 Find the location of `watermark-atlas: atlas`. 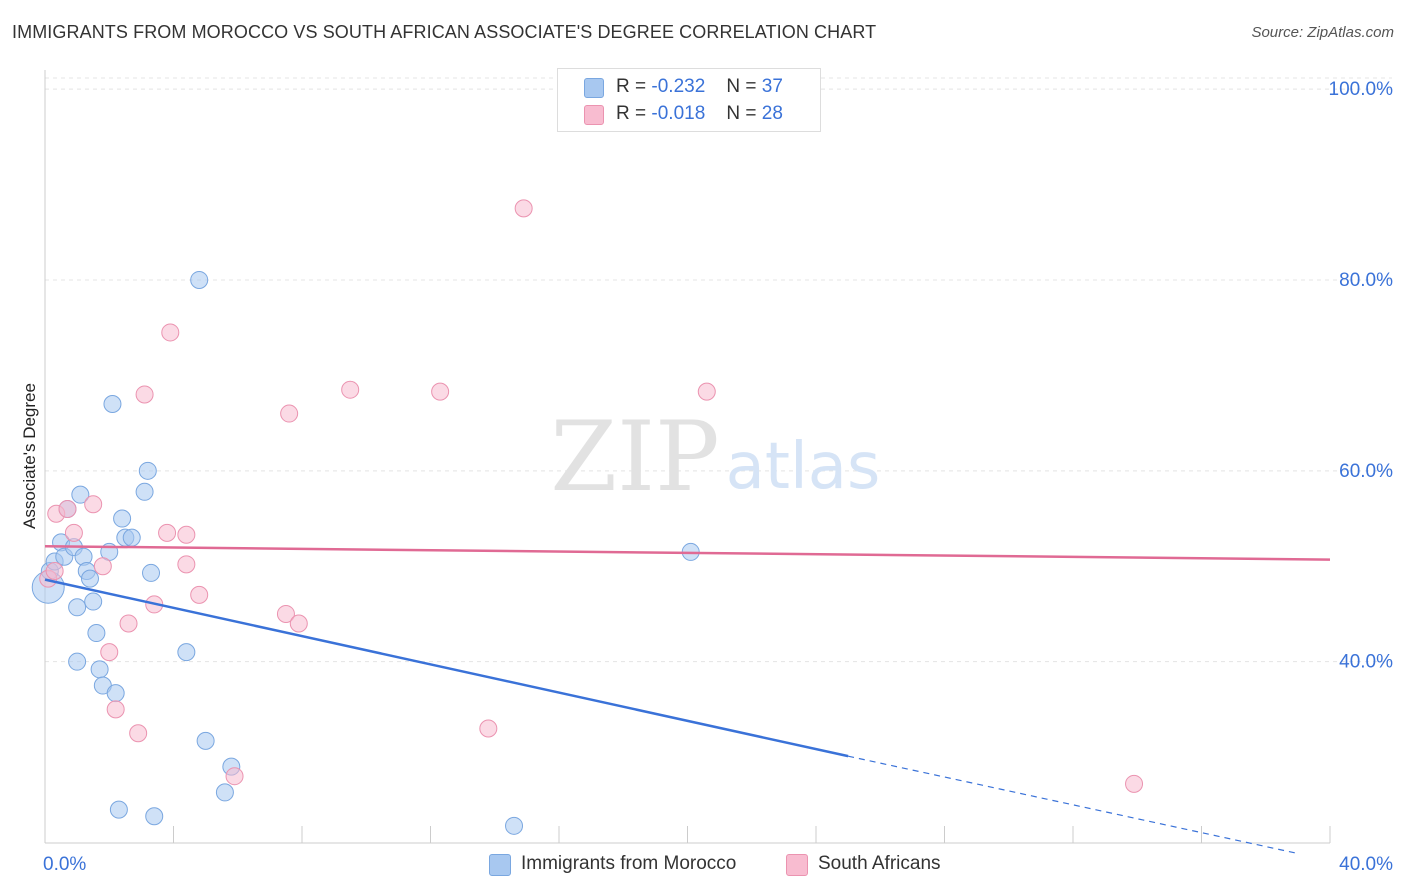

watermark-atlas: atlas is located at coordinates (803, 467).